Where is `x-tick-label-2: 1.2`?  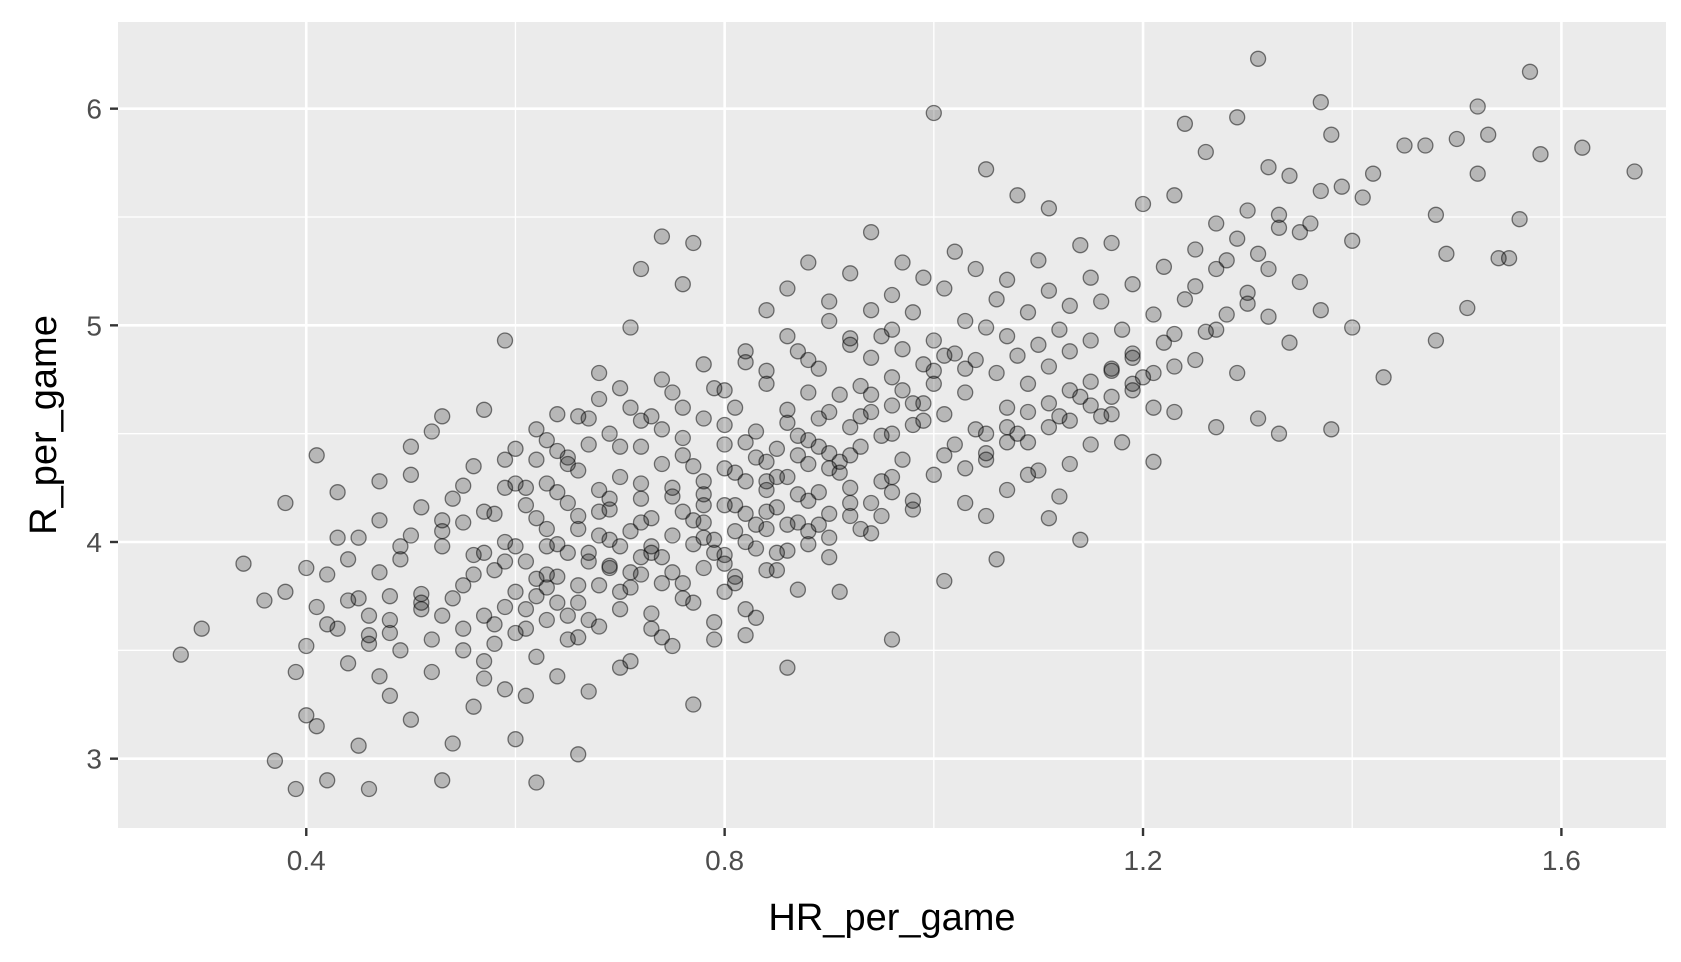
x-tick-label-2: 1.2 is located at coordinates (1143, 860).